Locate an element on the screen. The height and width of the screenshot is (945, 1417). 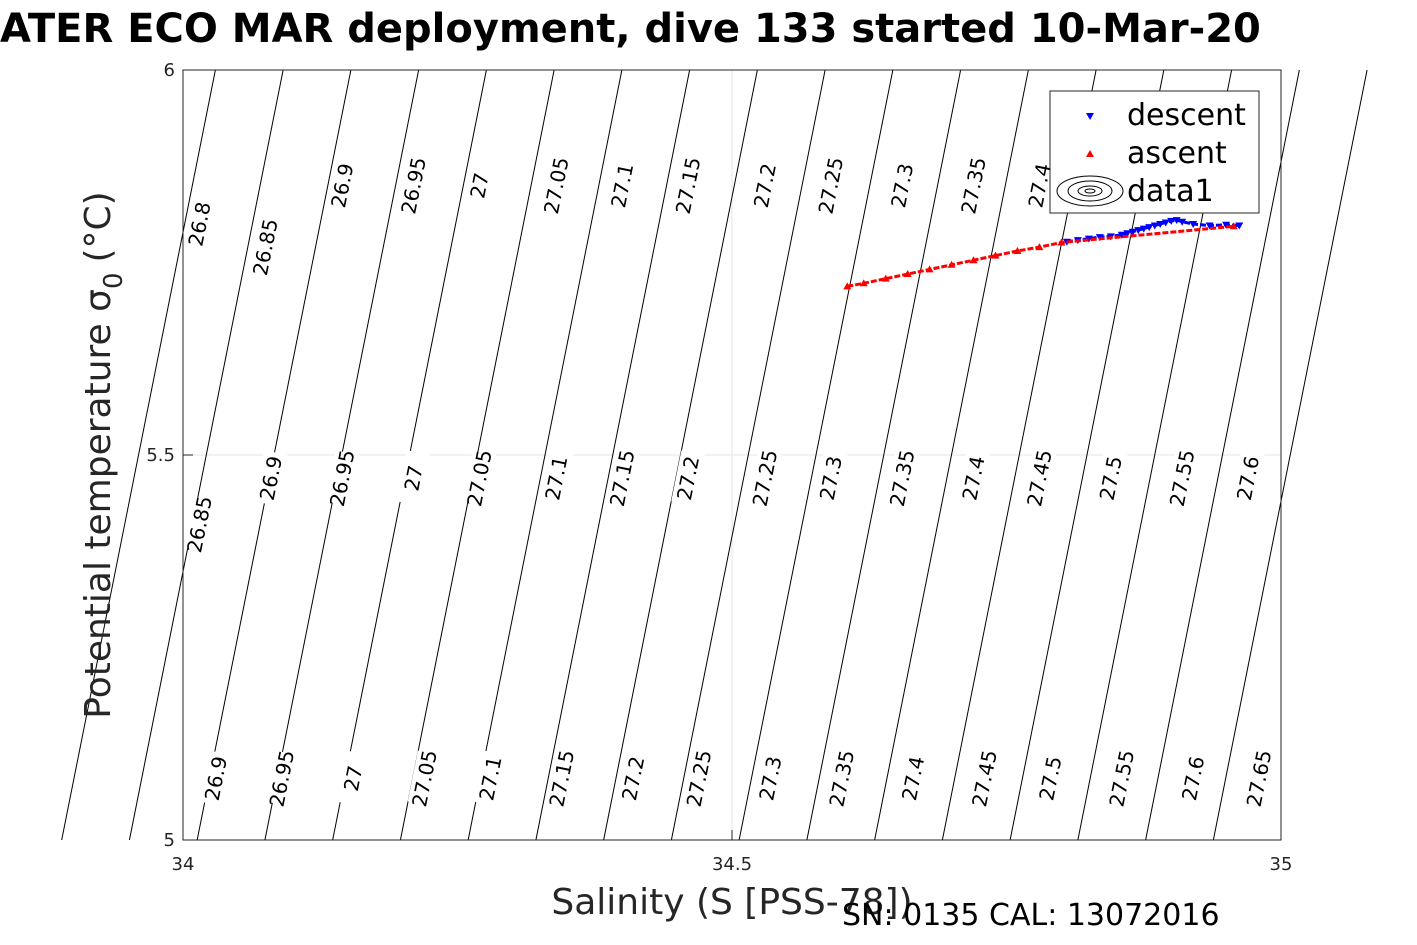
y-tick-label: 5.5 is located at coordinates (160, 455).